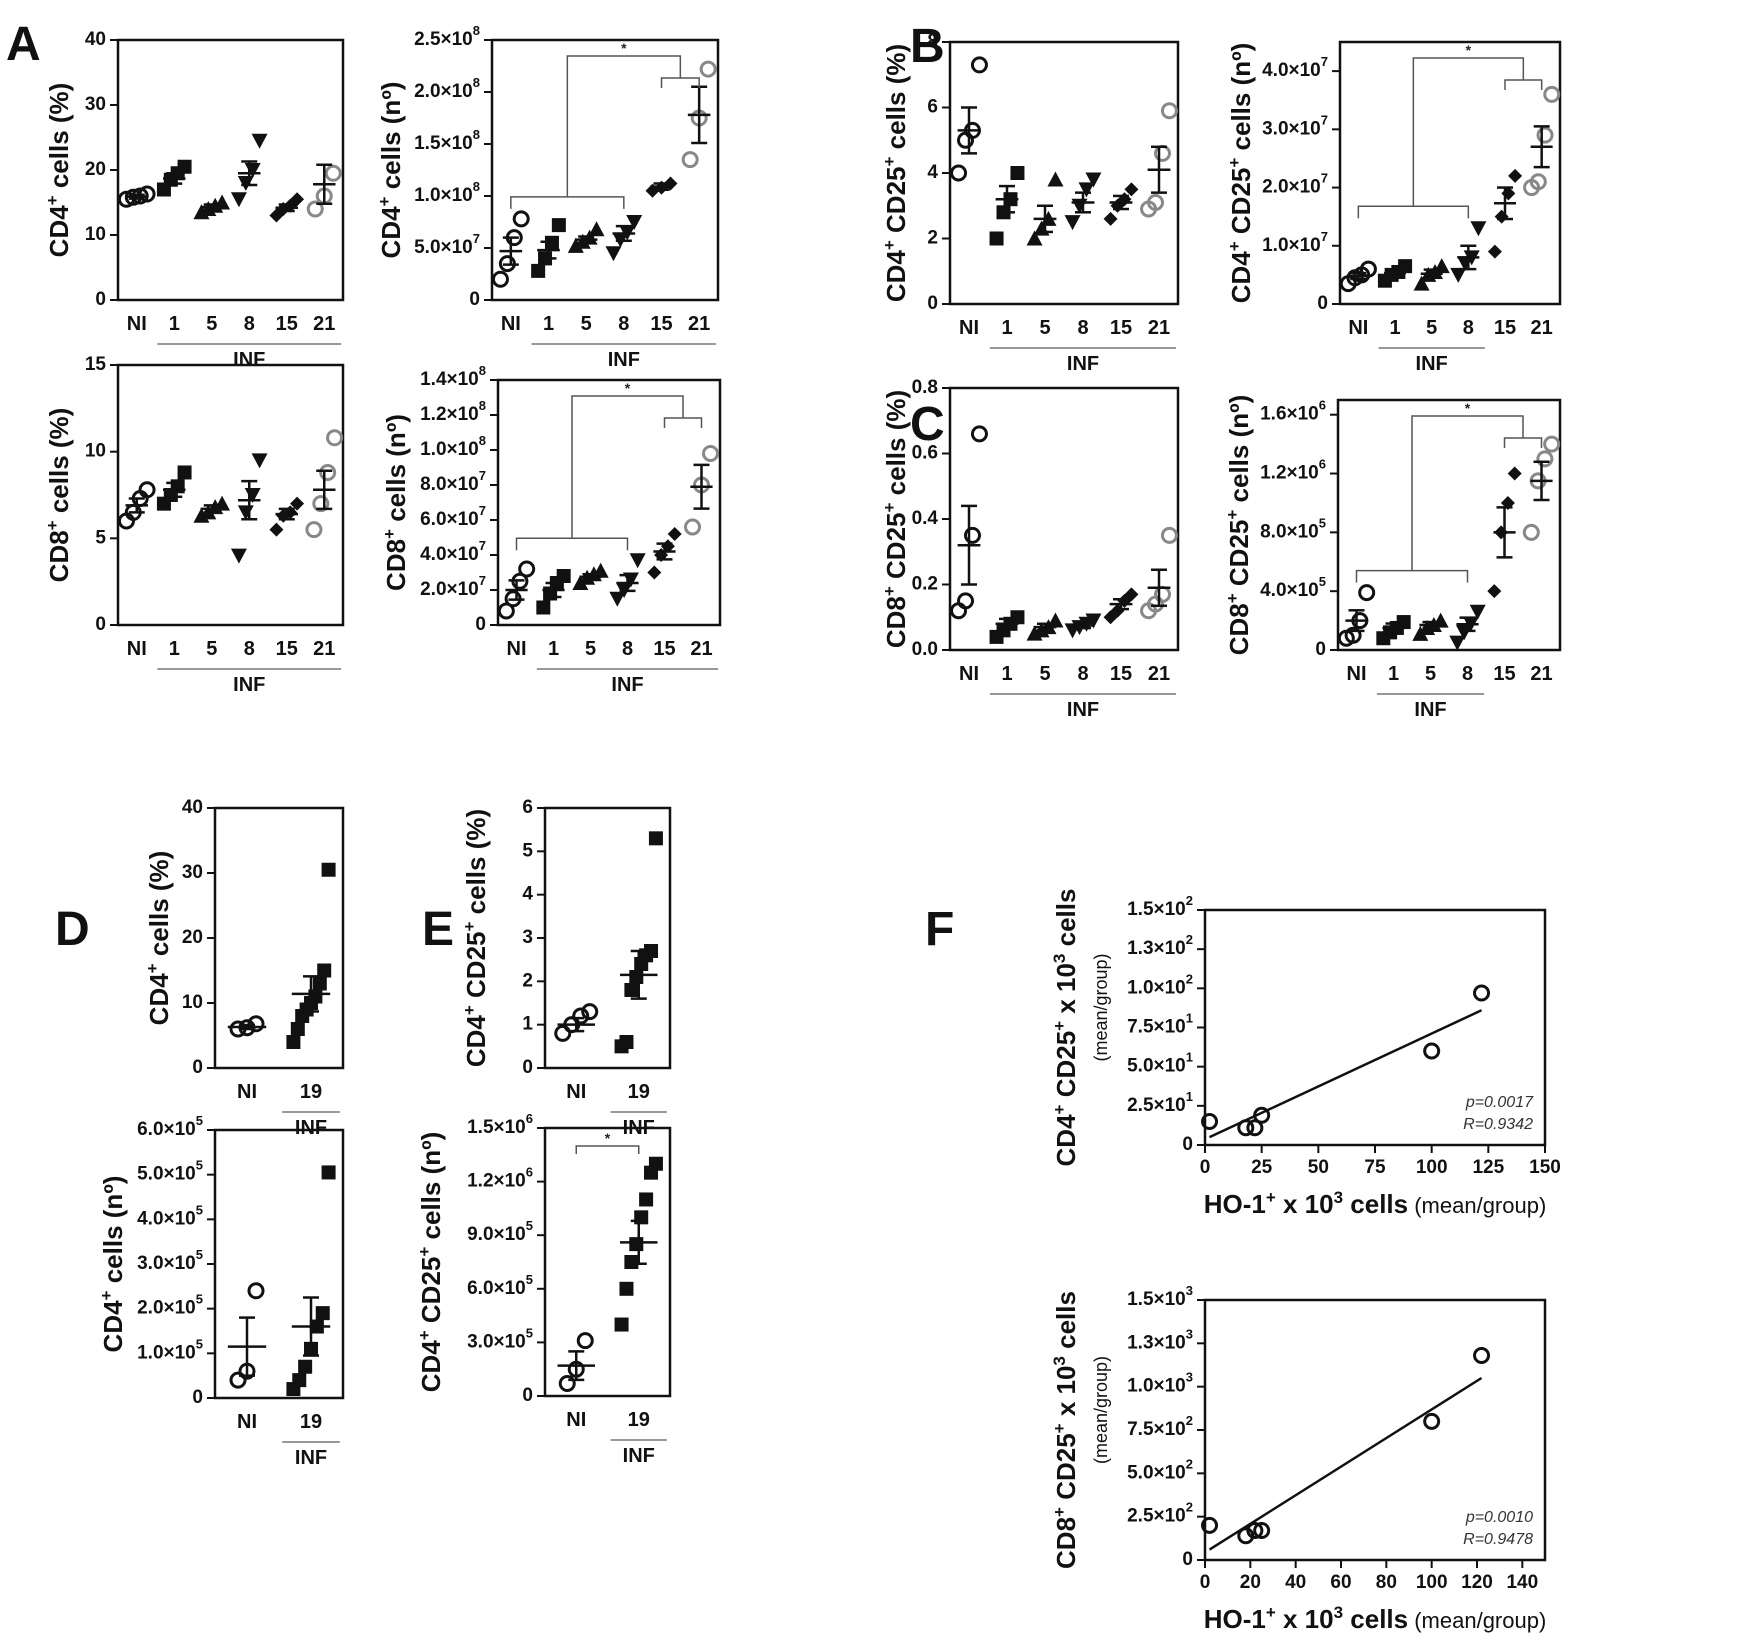 The width and height of the screenshot is (1761, 1652). What do you see at coordinates (1187, 1559) in the screenshot?
I see `y-tick-mantissa: 0` at bounding box center [1187, 1559].